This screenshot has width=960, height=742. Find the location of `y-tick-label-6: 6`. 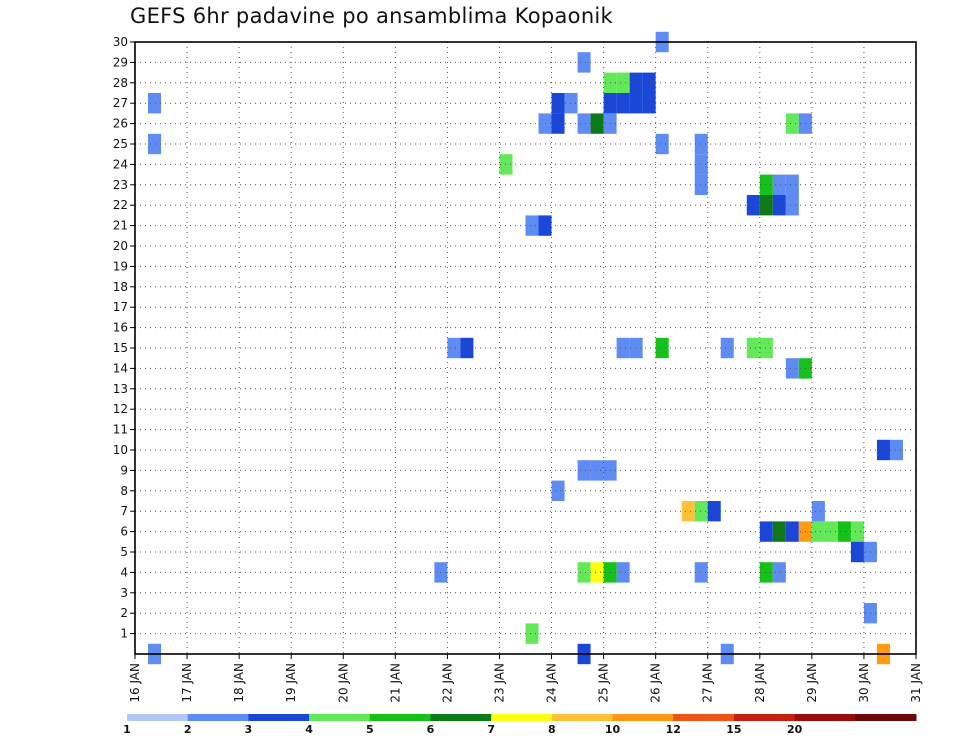

y-tick-label-6: 6 is located at coordinates (124, 532).